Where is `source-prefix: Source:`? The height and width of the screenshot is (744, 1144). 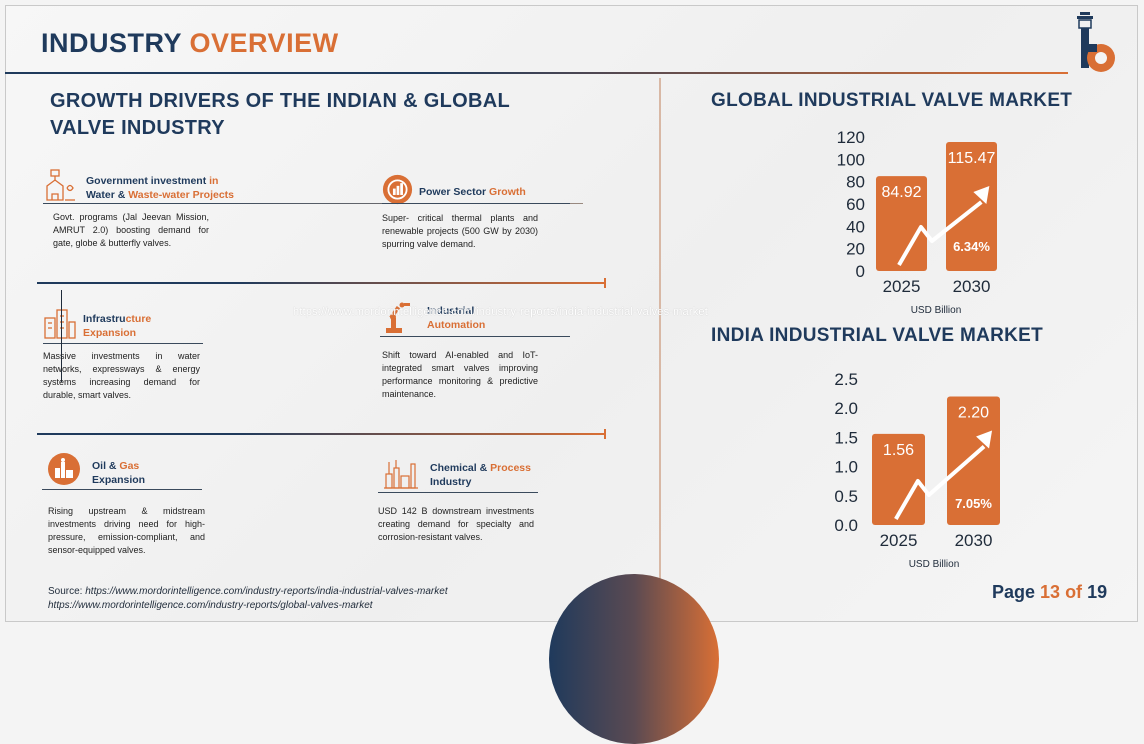
source-prefix: Source: is located at coordinates (67, 591).